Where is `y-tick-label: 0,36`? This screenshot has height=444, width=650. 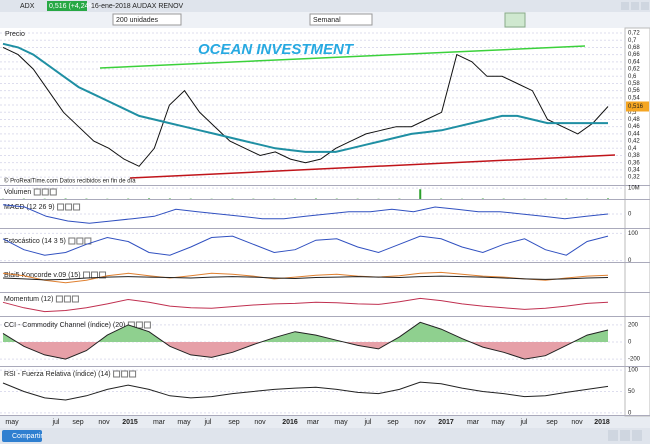
y-tick-label: 0,36 is located at coordinates (634, 163).